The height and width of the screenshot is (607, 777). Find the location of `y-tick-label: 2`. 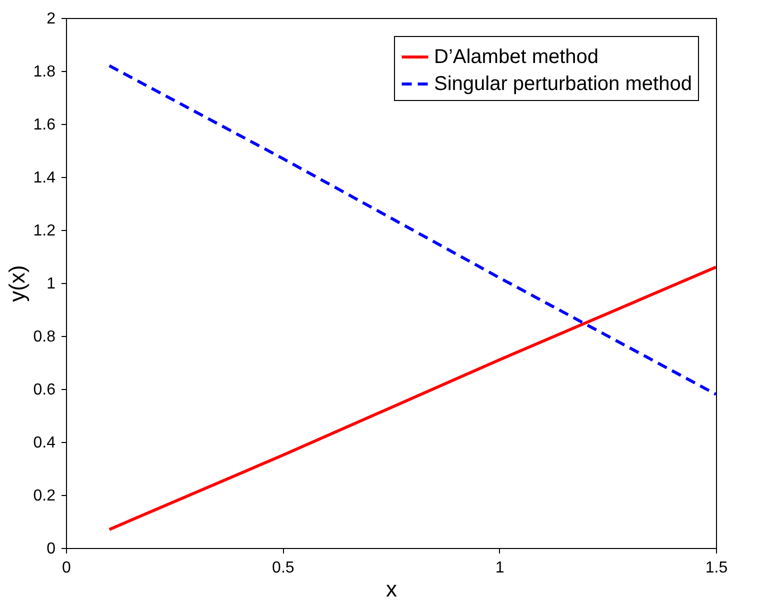

y-tick-label: 2 is located at coordinates (51, 19).